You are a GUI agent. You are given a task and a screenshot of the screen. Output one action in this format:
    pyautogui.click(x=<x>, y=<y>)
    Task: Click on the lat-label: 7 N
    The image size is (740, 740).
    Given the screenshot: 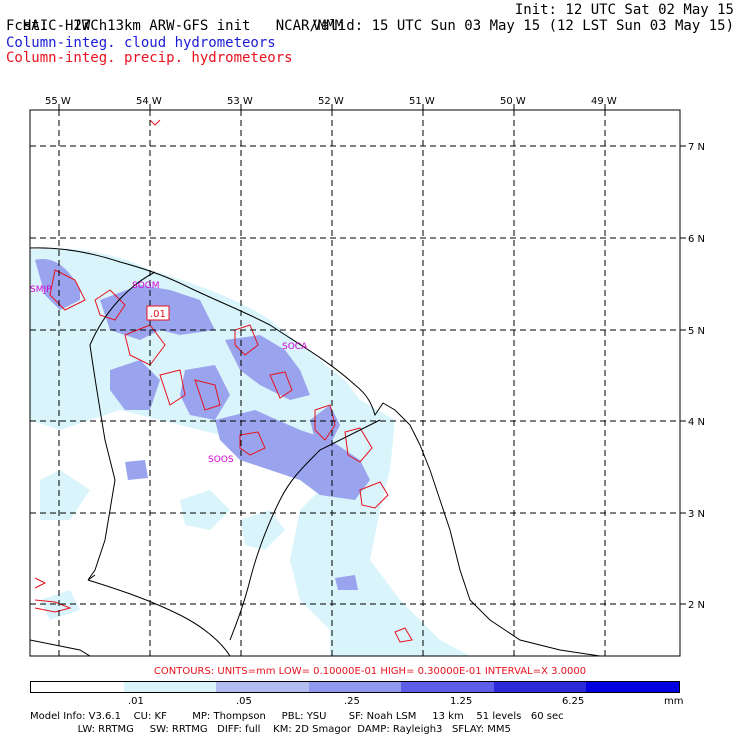 What is the action you would take?
    pyautogui.click(x=696, y=147)
    